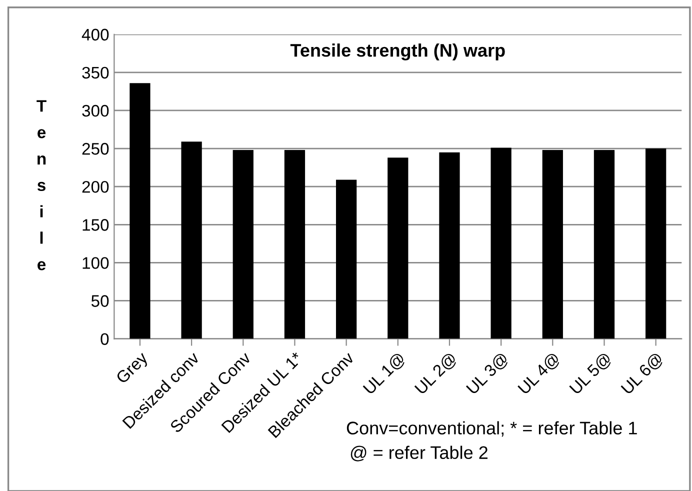  Describe the element at coordinates (591, 374) in the screenshot. I see `x-tick-label: UL 5@` at that location.